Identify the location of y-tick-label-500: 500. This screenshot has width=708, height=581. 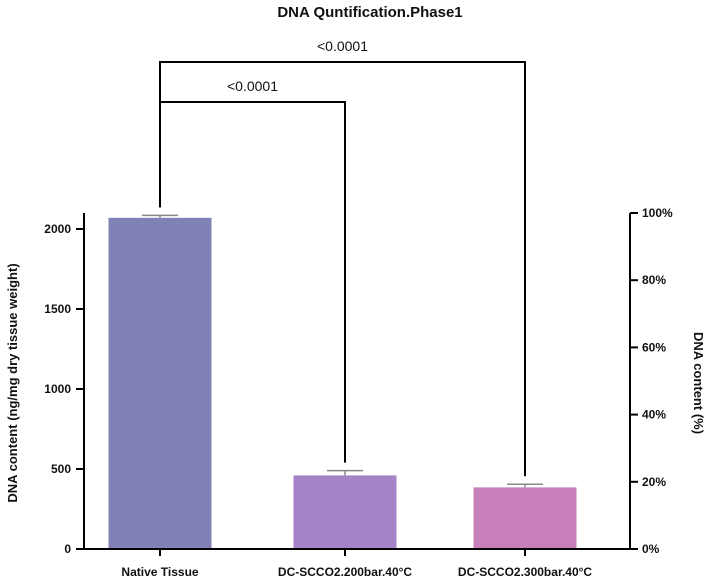
(61, 469).